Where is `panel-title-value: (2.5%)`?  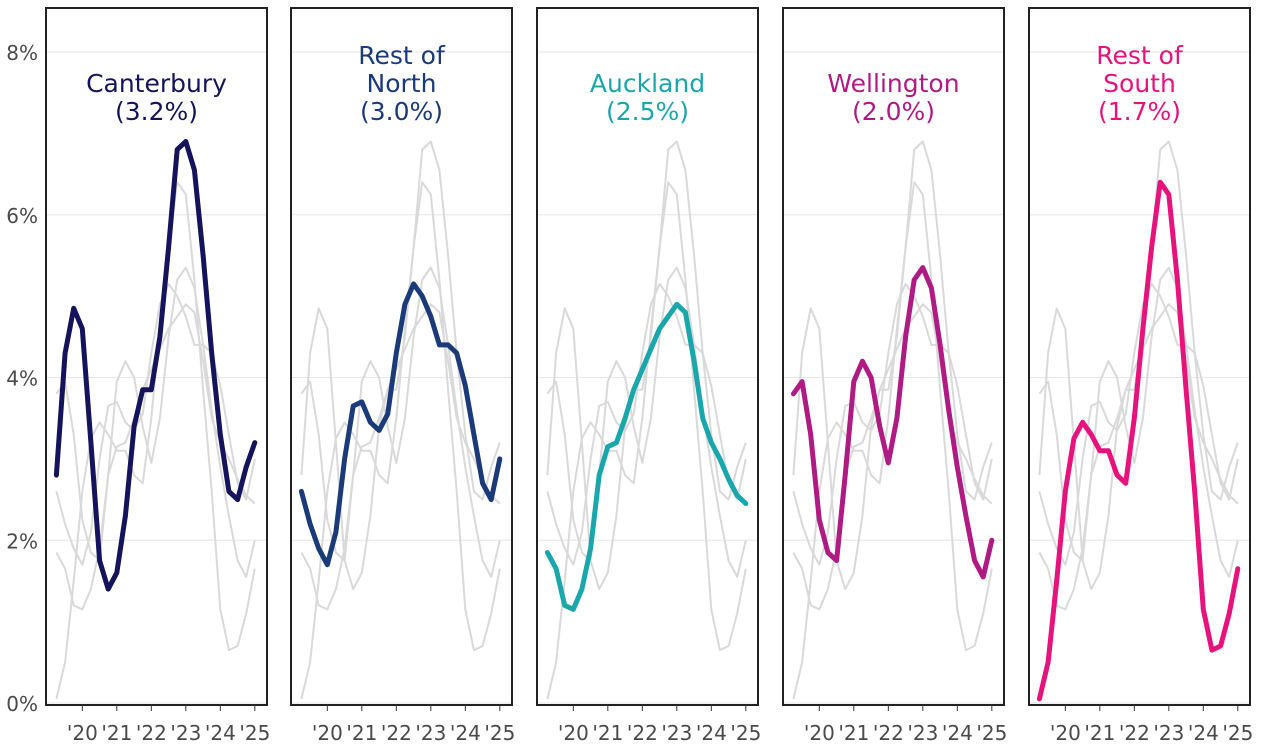 panel-title-value: (2.5%) is located at coordinates (647, 111).